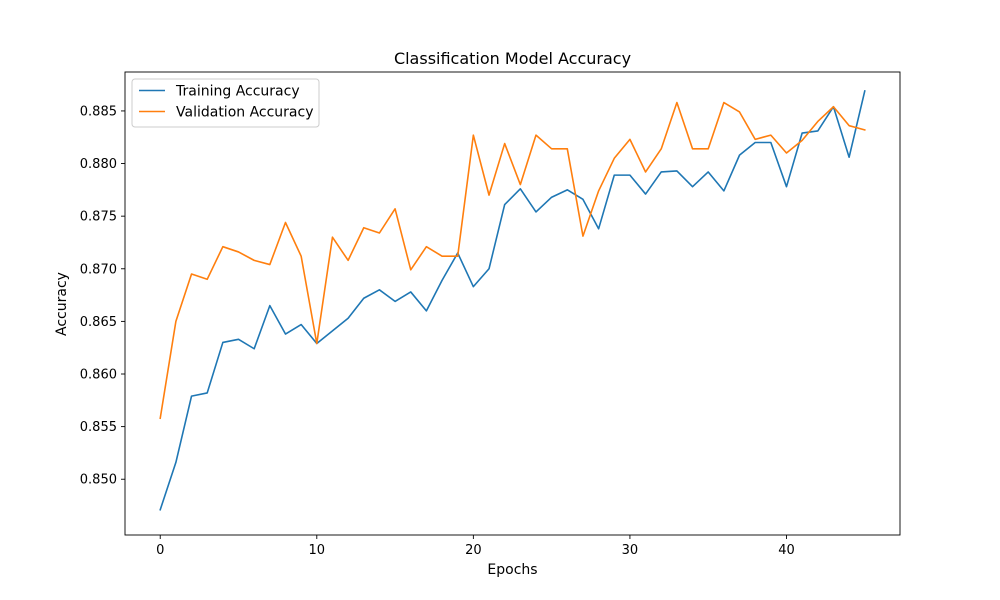 This screenshot has width=1000, height=600. I want to click on x-tick-label: 10, so click(317, 550).